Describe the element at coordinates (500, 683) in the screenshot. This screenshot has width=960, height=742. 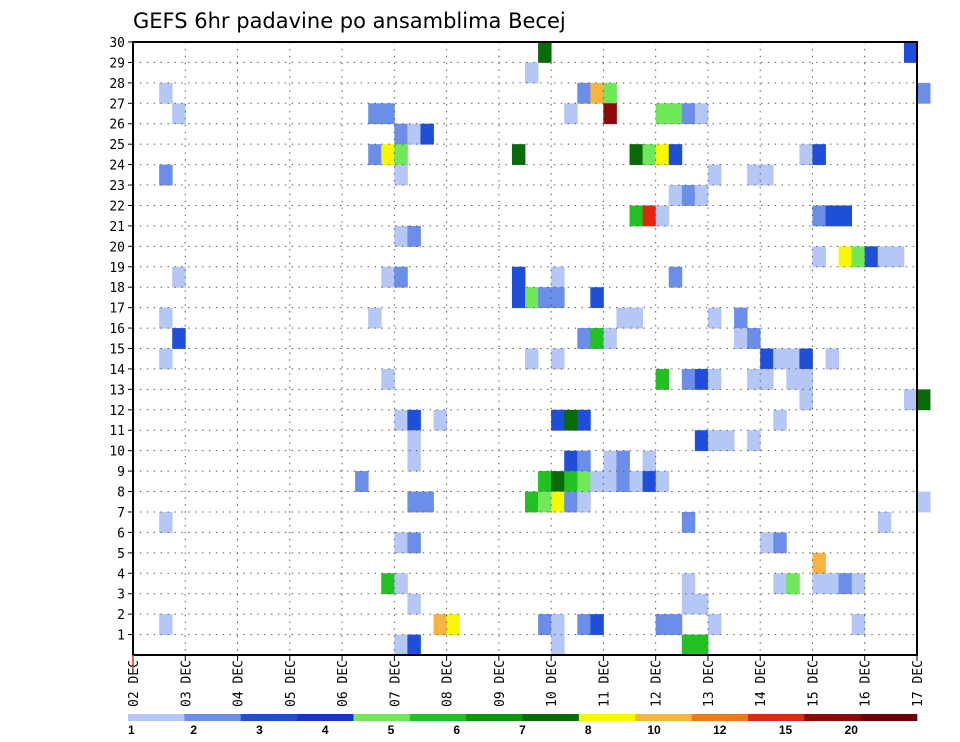
I see `x-tick-label: 09 DEC` at that location.